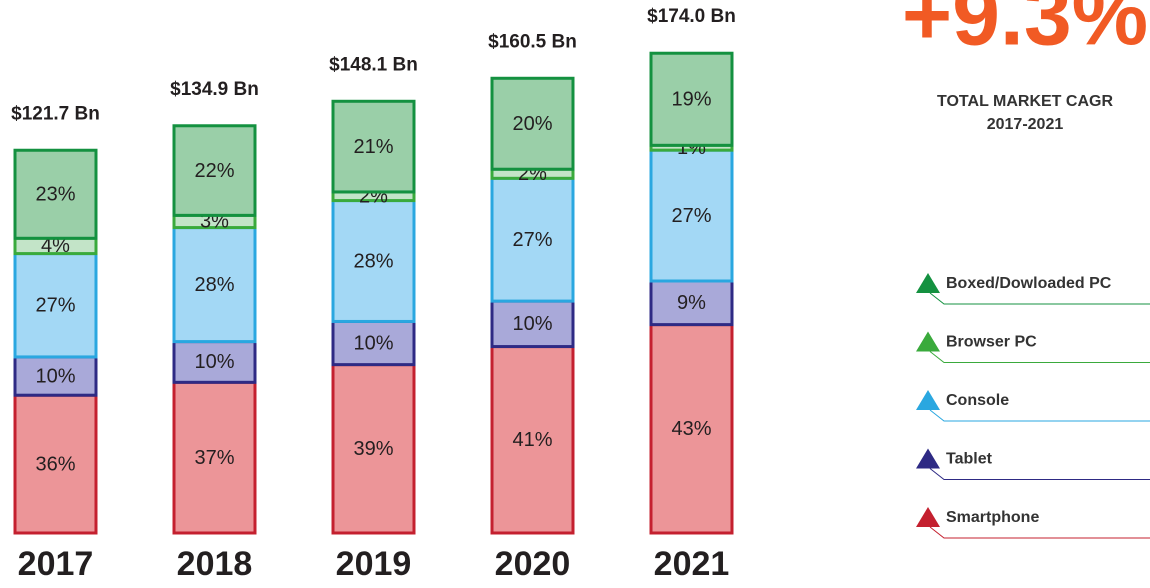 This screenshot has height=588, width=1150. I want to click on segment-label: 39%, so click(373, 449).